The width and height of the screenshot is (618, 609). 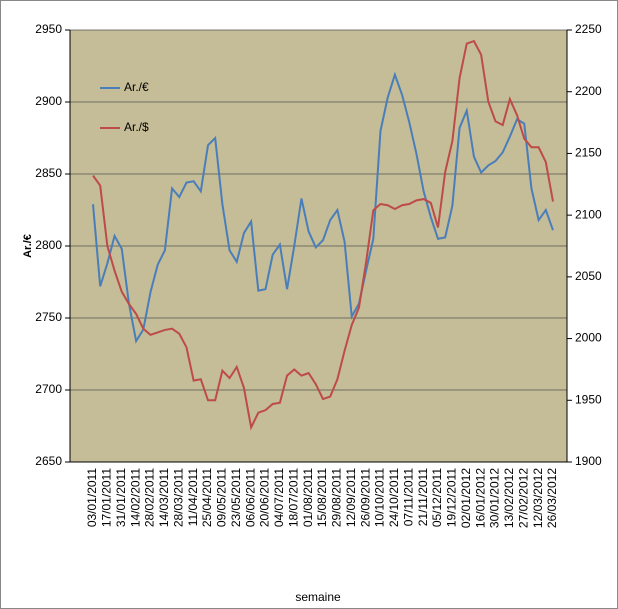 I want to click on x-tick-label: 23/05/2011, so click(x=236, y=497).